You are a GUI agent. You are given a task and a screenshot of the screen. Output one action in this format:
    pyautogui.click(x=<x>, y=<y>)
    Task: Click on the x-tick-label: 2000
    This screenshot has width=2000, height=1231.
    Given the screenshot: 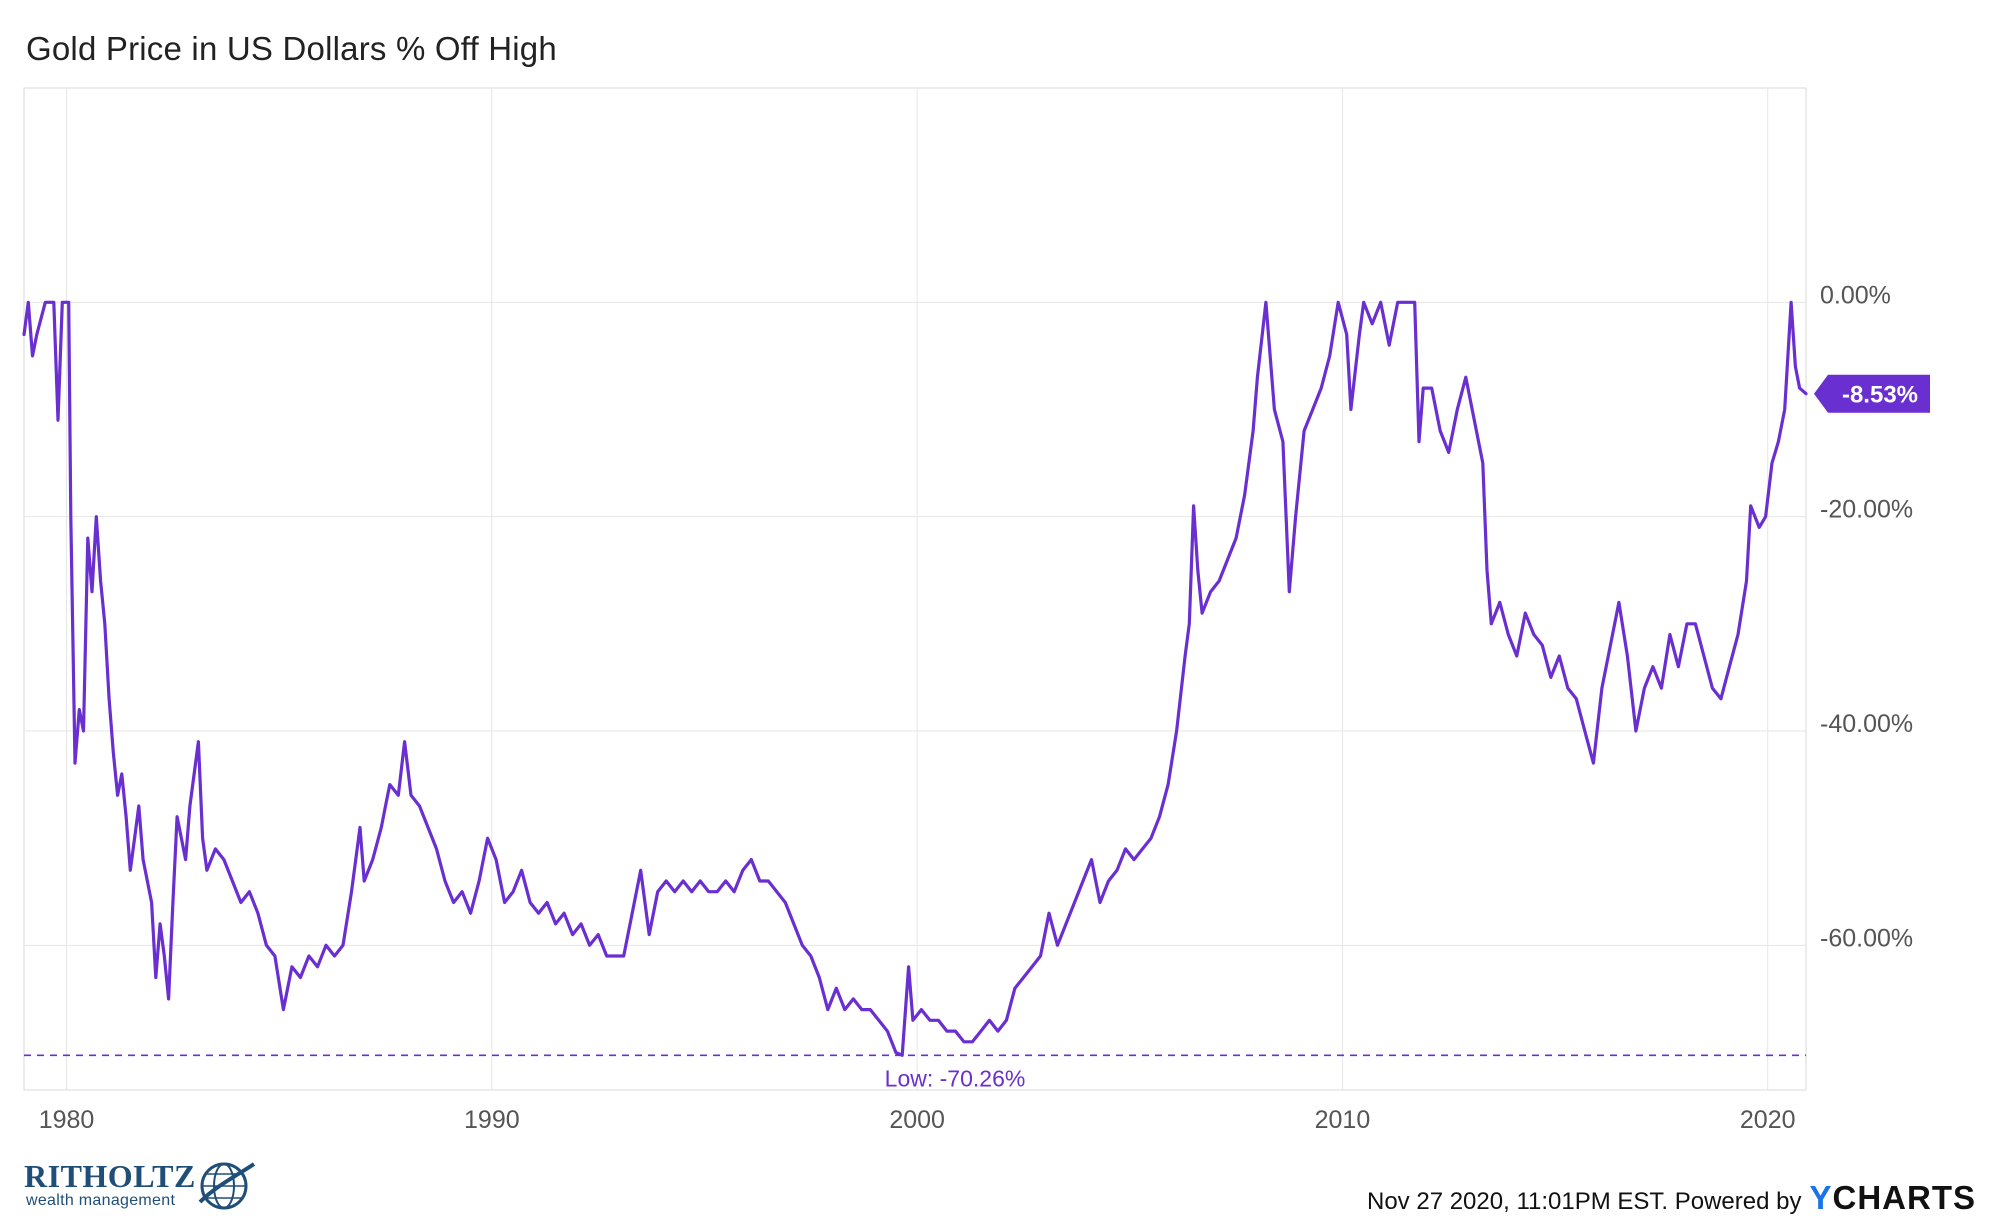 What is the action you would take?
    pyautogui.click(x=917, y=1120)
    